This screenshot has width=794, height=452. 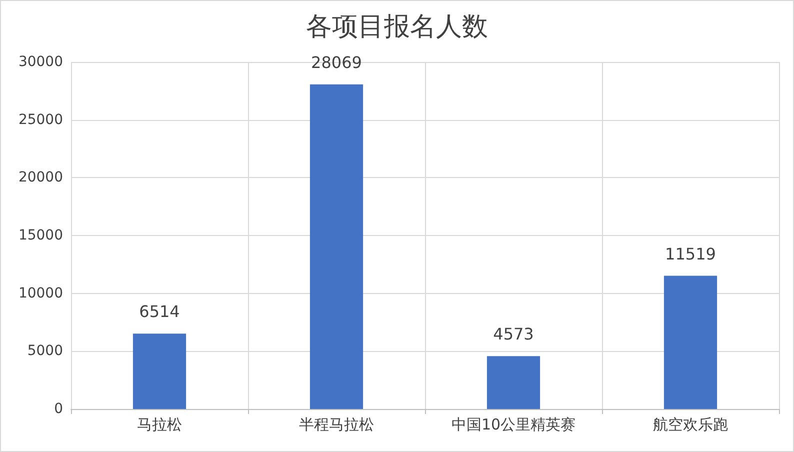 I want to click on x-tick-label: 中国10公里精英赛, so click(x=513, y=425).